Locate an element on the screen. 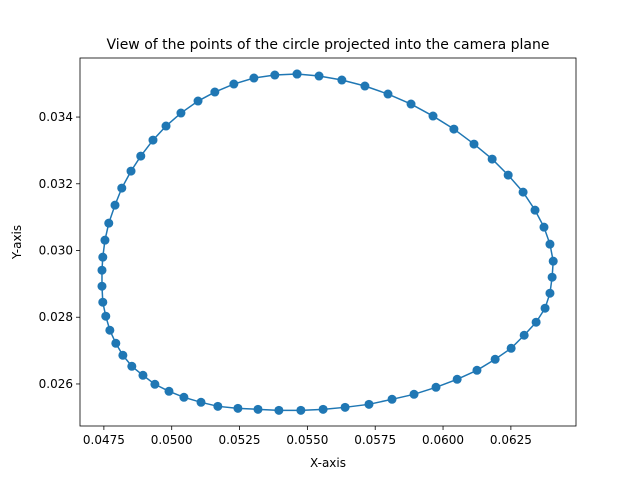 The height and width of the screenshot is (480, 640). x-tick-label: 0.0550 is located at coordinates (307, 440).